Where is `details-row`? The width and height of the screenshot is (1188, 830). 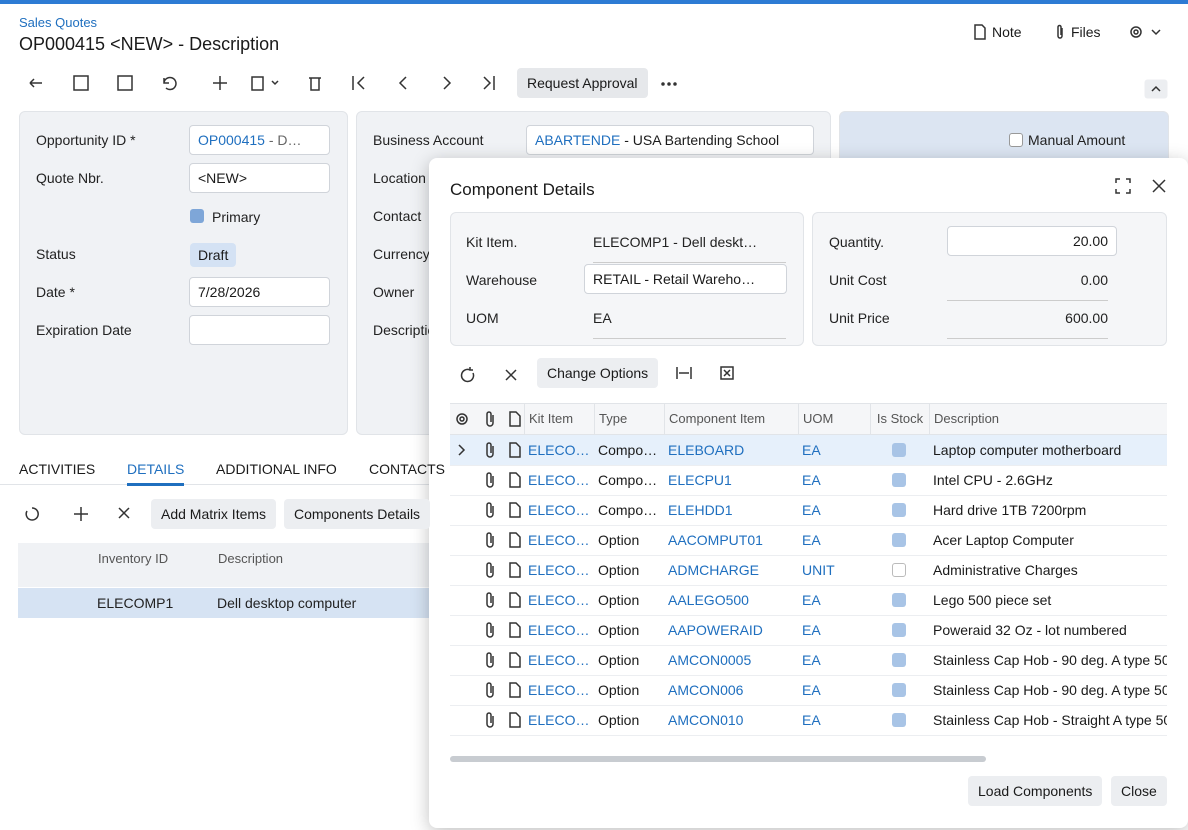 details-row is located at coordinates (228, 603).